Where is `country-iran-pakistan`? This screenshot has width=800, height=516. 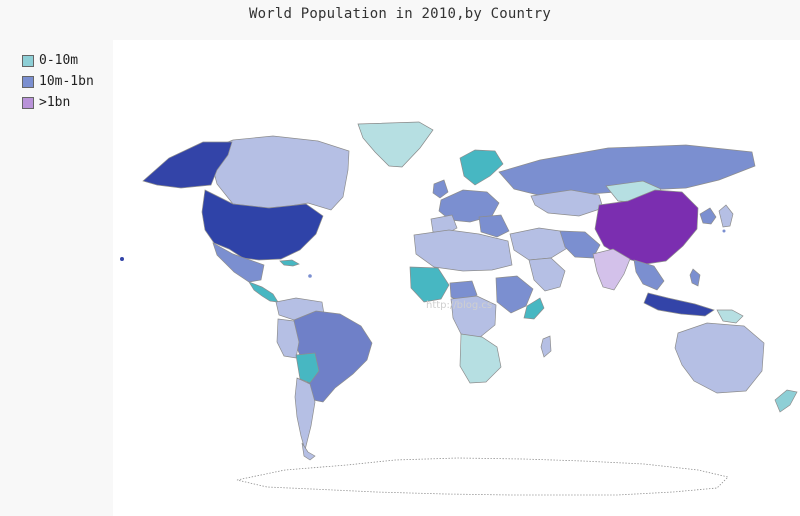
country-iran-pakistan is located at coordinates (580, 244).